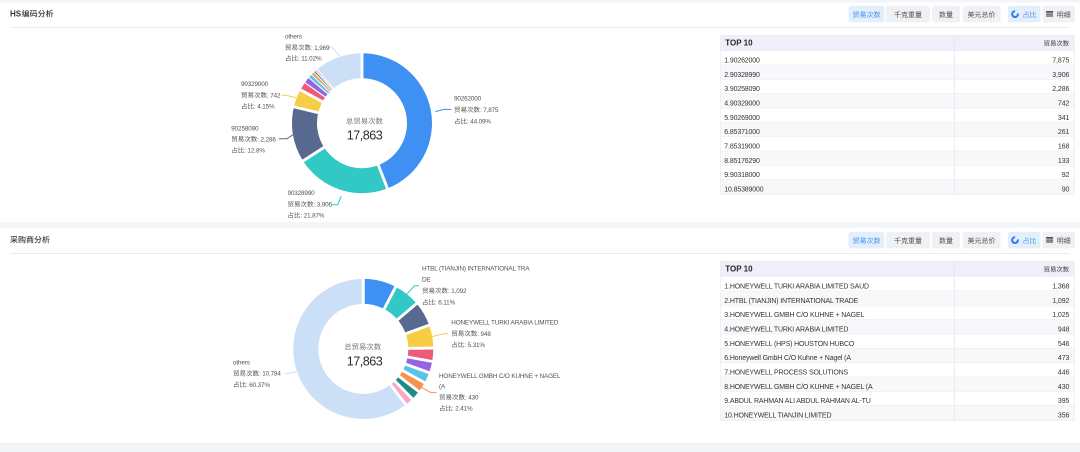 This screenshot has height=452, width=1080. Describe the element at coordinates (791, 301) in the screenshot. I see `svg-text:2.HTBL (TIANJIN) INTERNATIONAL: 2.HTBL (TIANJIN) INTERNATIONAL TRADE` at that location.